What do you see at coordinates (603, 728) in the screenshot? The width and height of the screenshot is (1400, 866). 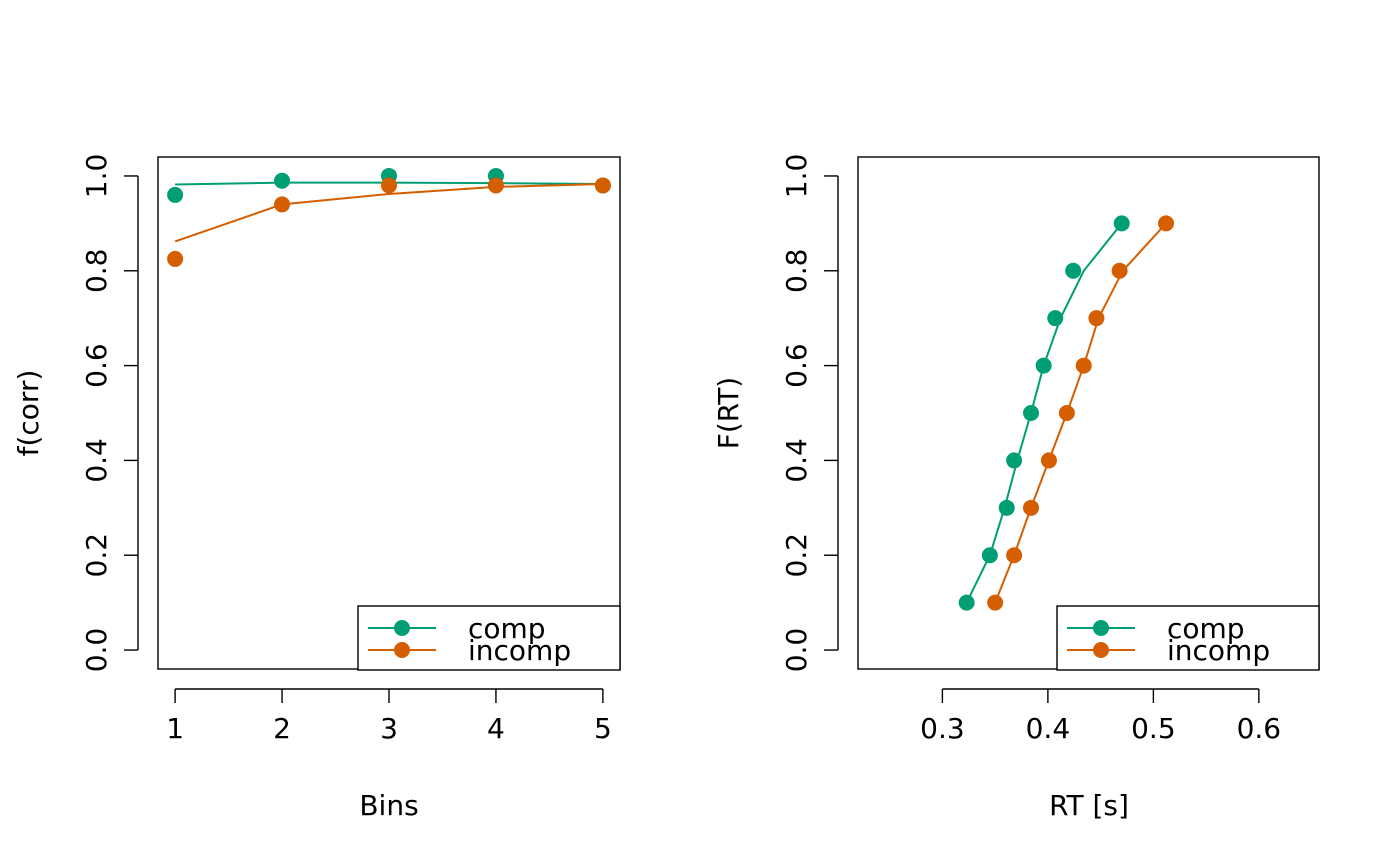 I see `x-tick-label: 5` at bounding box center [603, 728].